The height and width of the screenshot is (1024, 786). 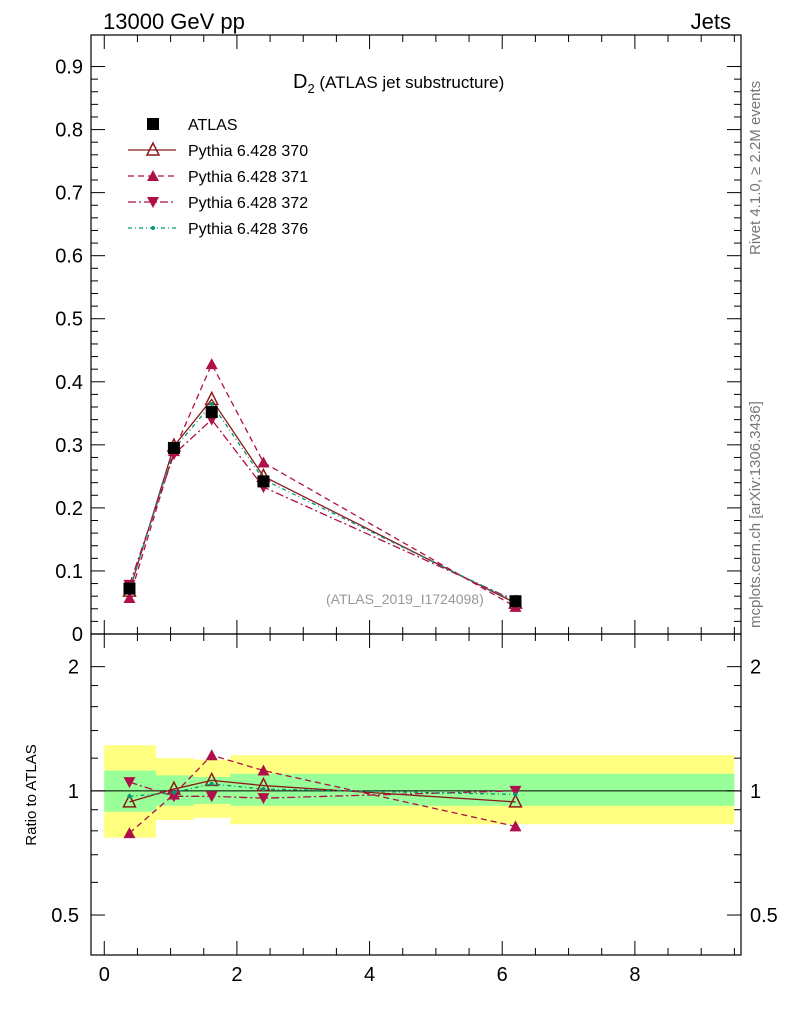 I want to click on main-y-tick-label: 0.8, so click(x=69, y=131).